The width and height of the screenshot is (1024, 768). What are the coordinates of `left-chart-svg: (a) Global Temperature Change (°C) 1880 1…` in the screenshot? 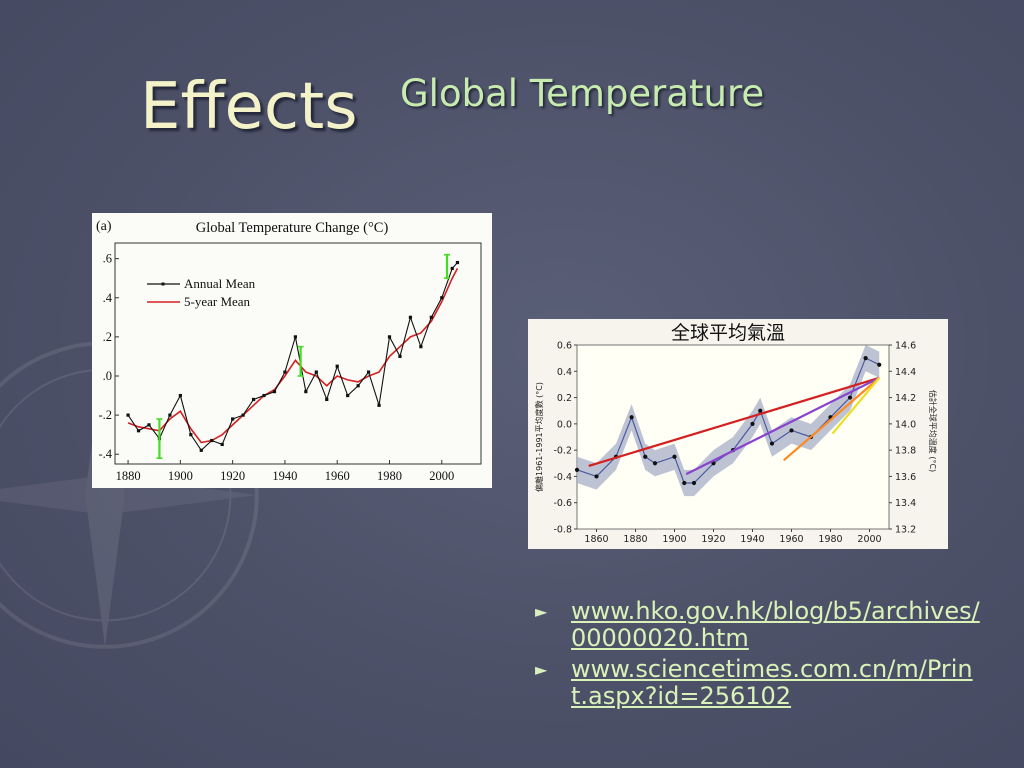 It's located at (289, 351).